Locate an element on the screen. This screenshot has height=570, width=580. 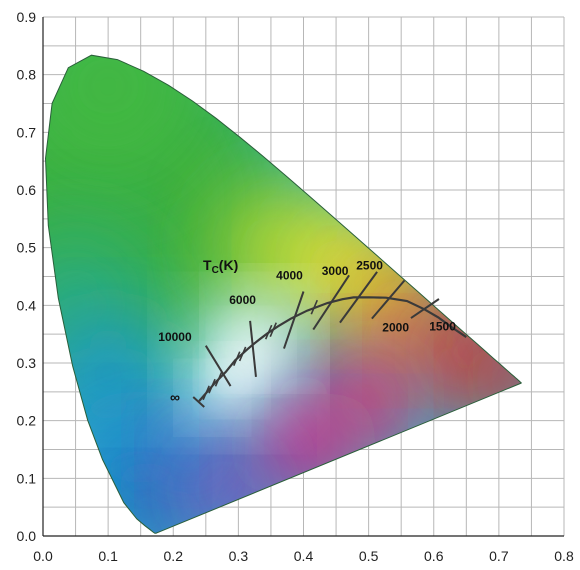
x-tick-label: 0.3 is located at coordinates (239, 556).